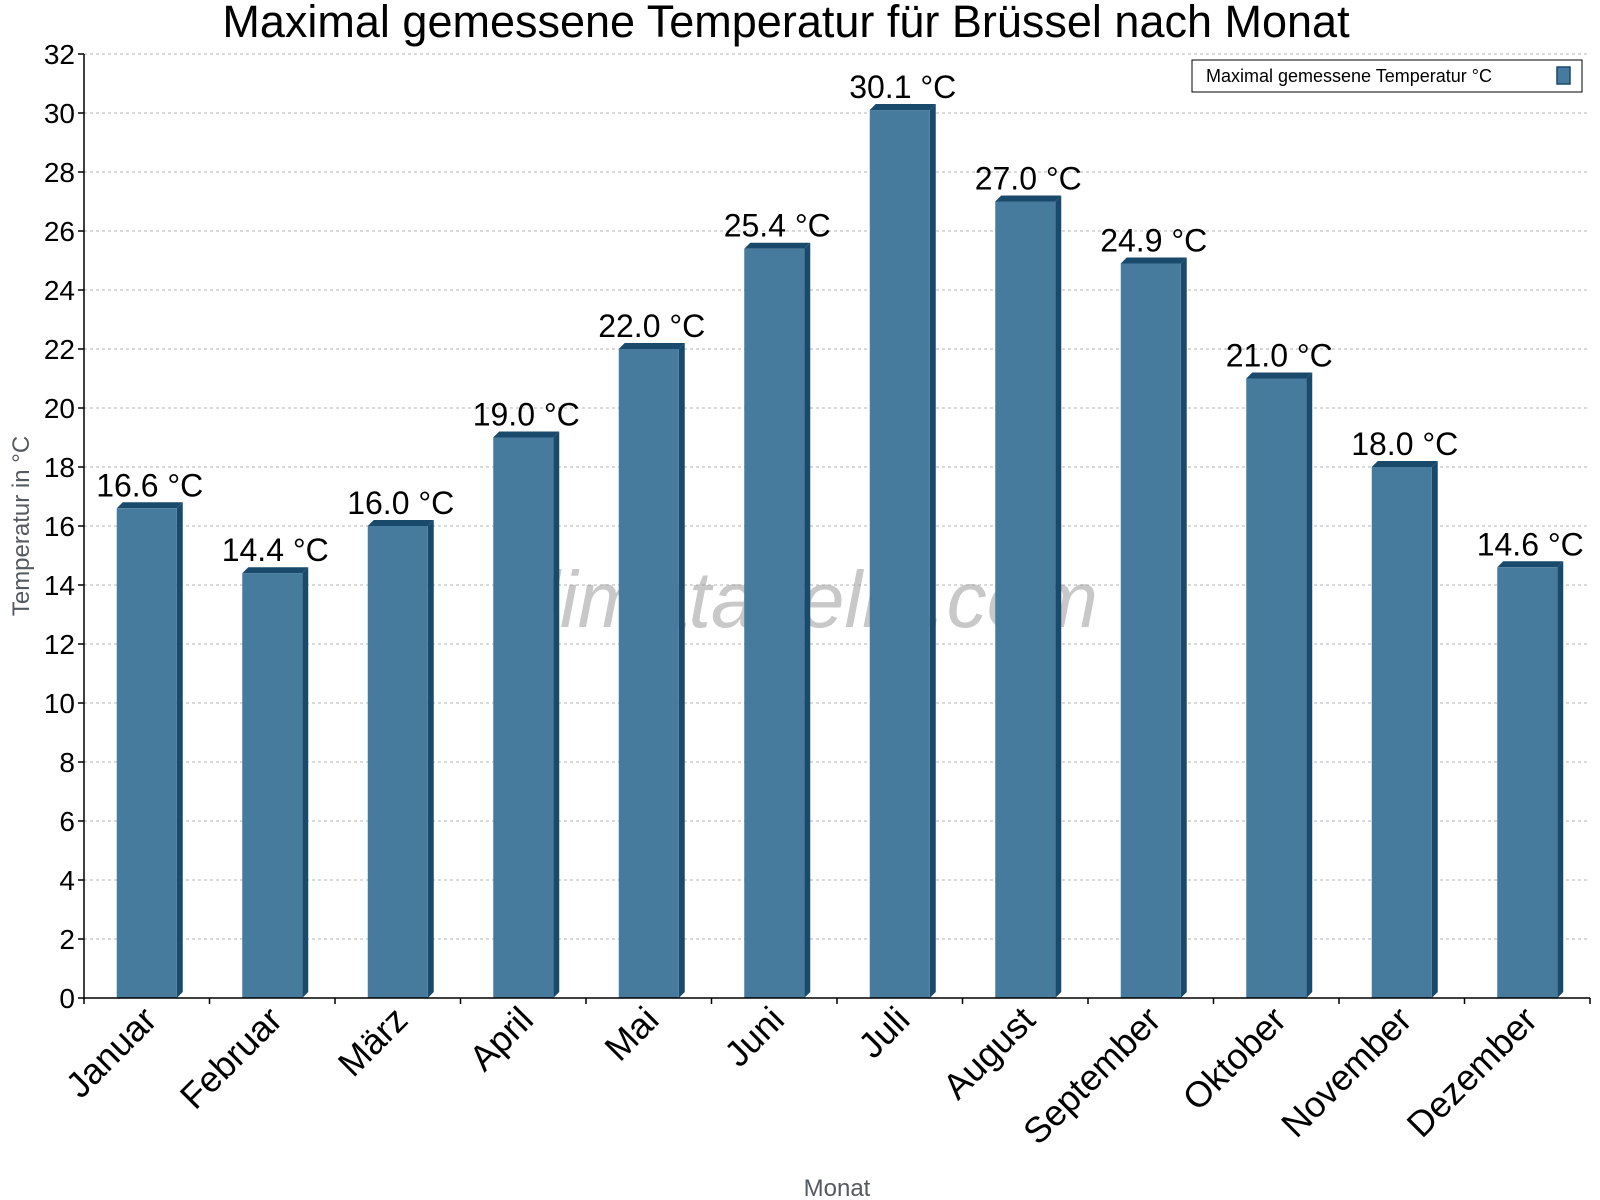 This screenshot has width=1600, height=1200. What do you see at coordinates (754, 1037) in the screenshot?
I see `x-tick-label: Juni` at bounding box center [754, 1037].